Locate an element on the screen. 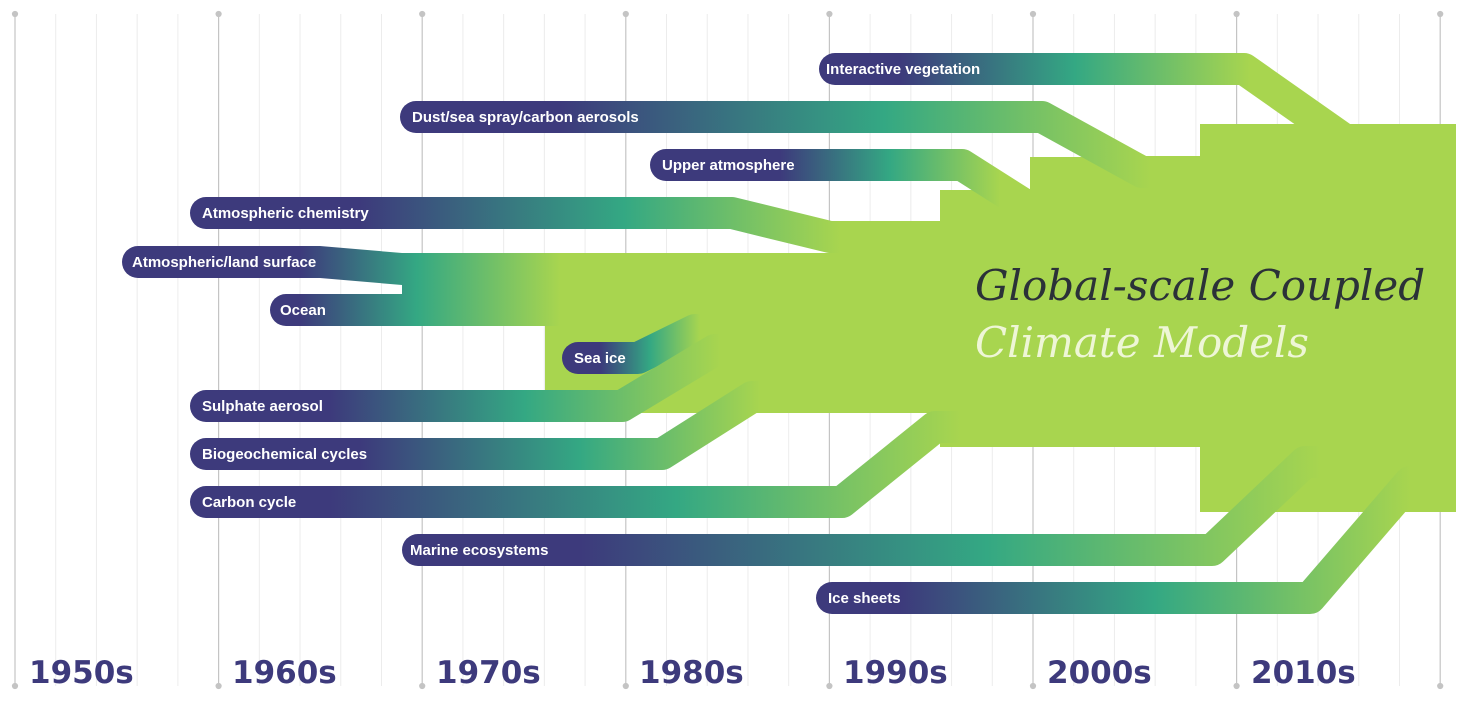 The height and width of the screenshot is (702, 1481). track-label-marine-ecosystems: Marine ecosystems is located at coordinates (479, 550).